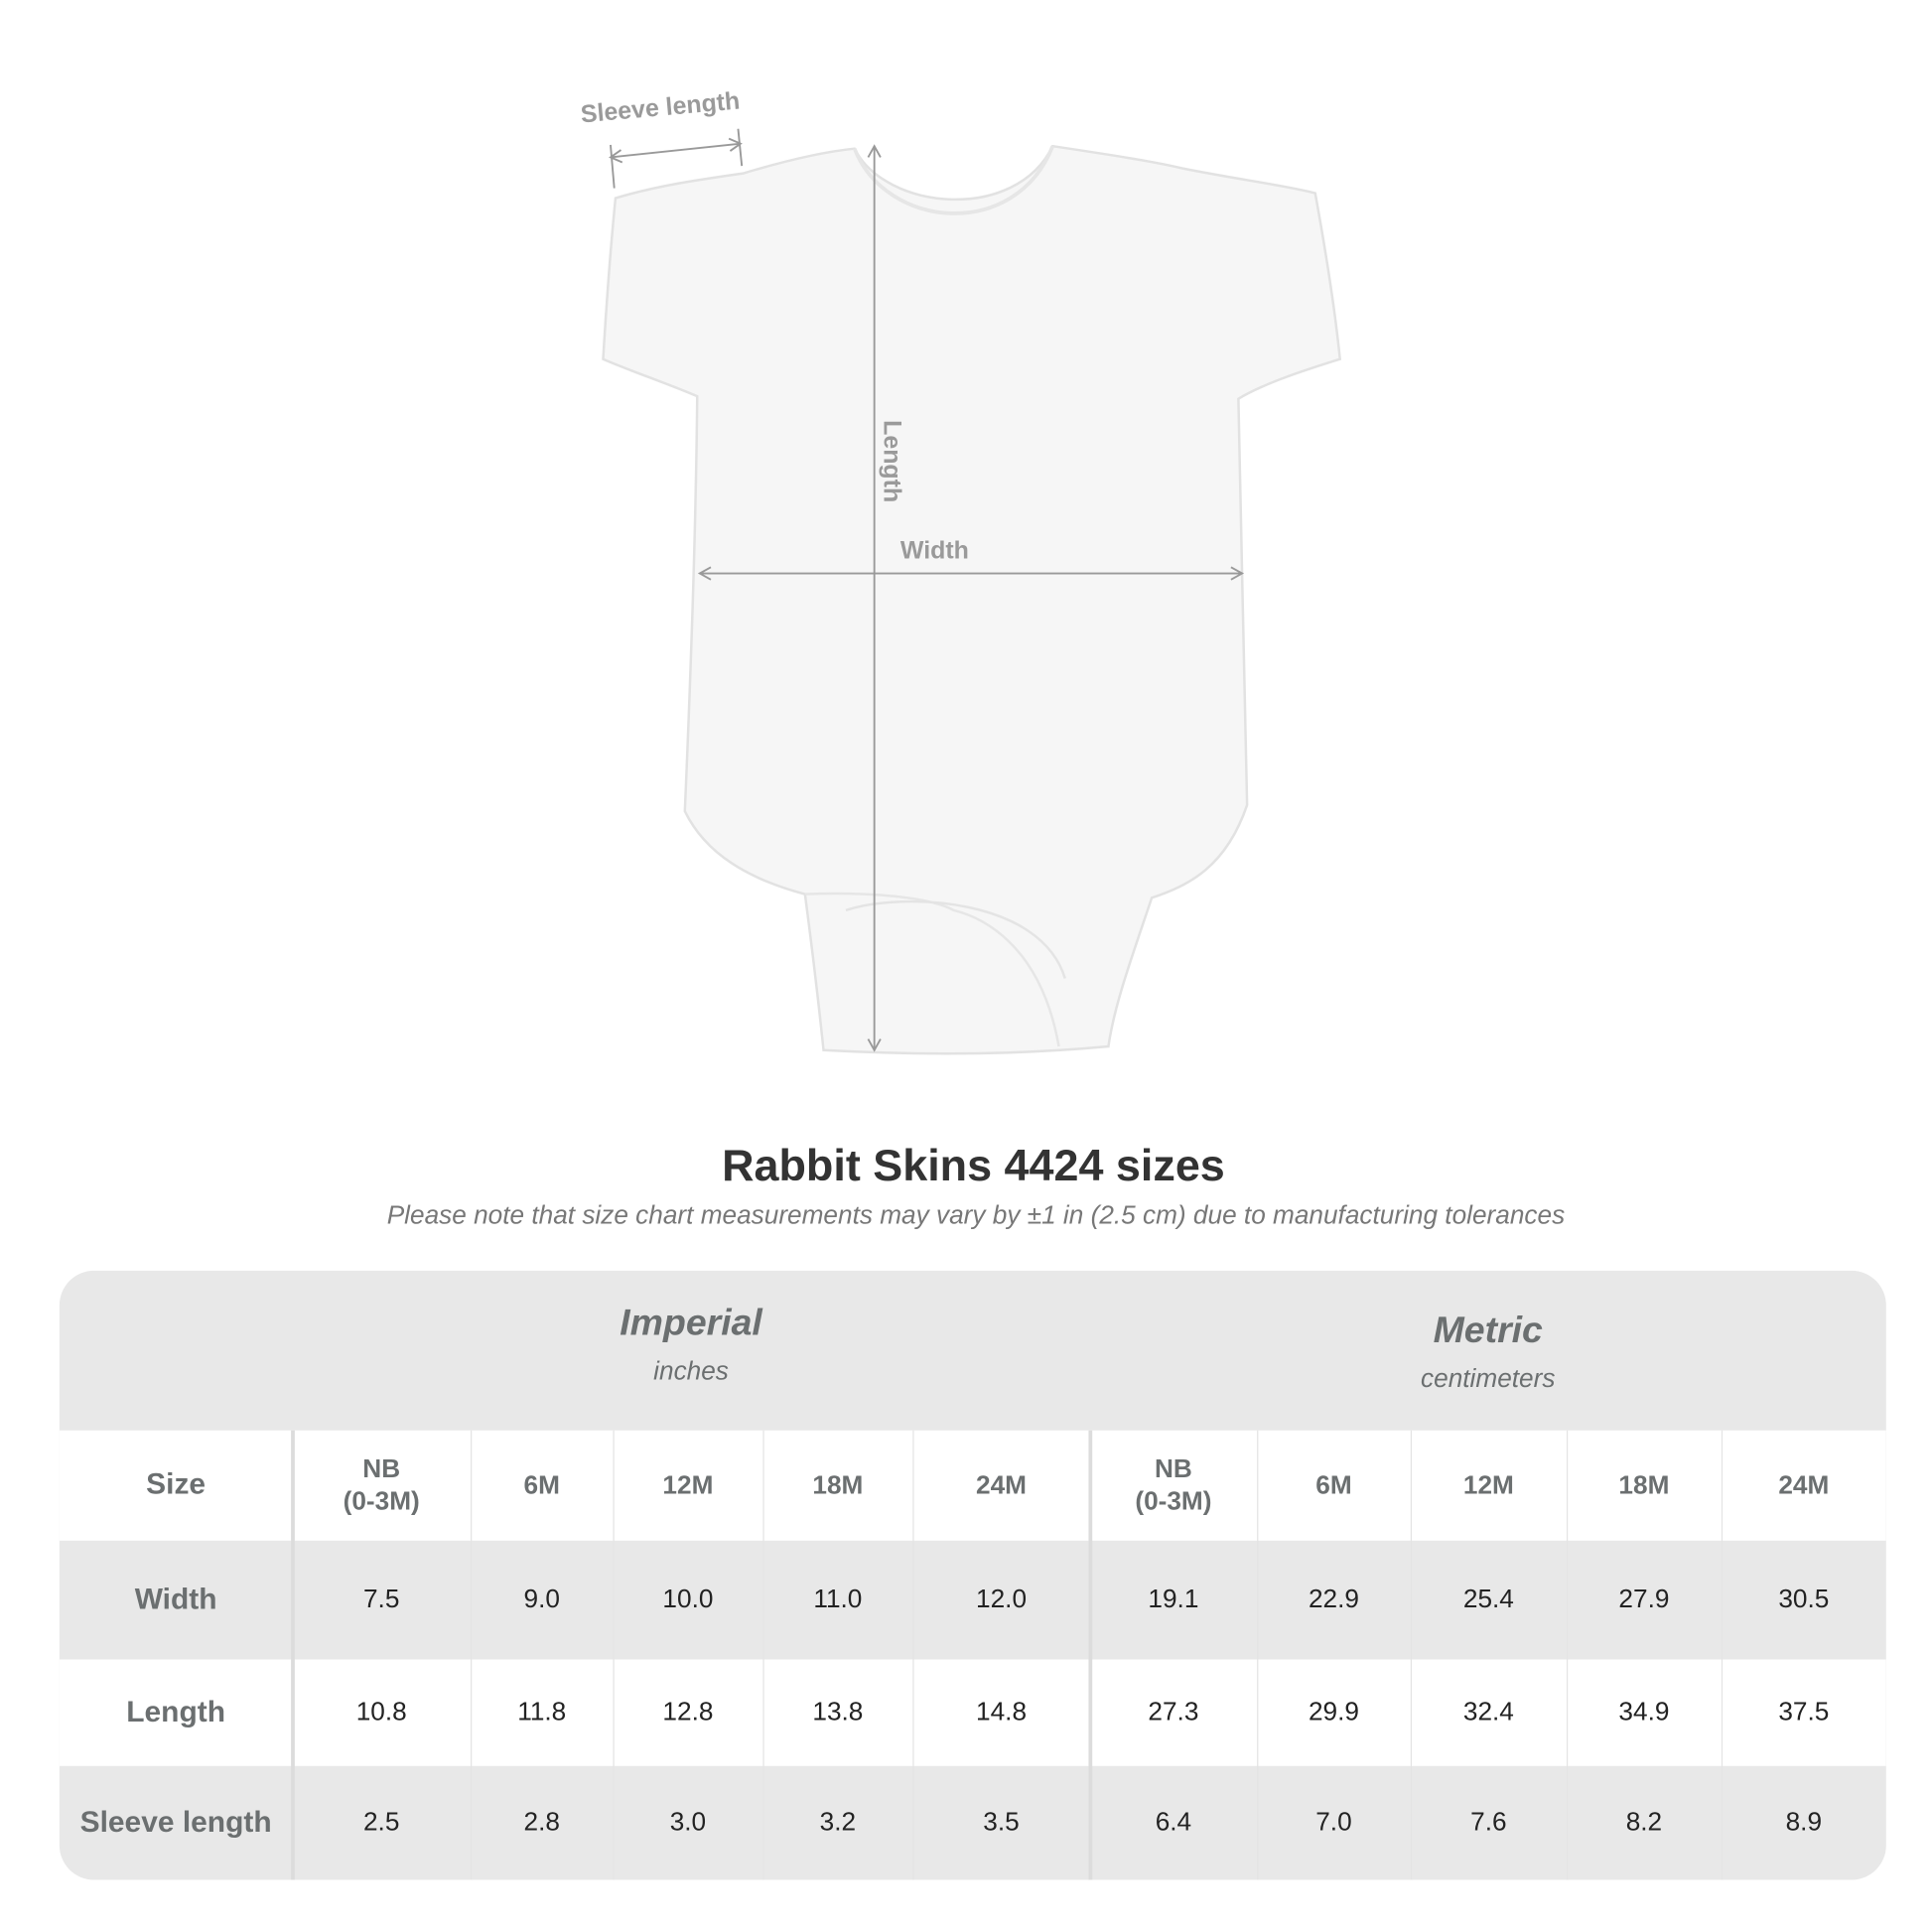 Image resolution: width=1932 pixels, height=1932 pixels. I want to click on table-cell: 12.0, so click(1002, 1600).